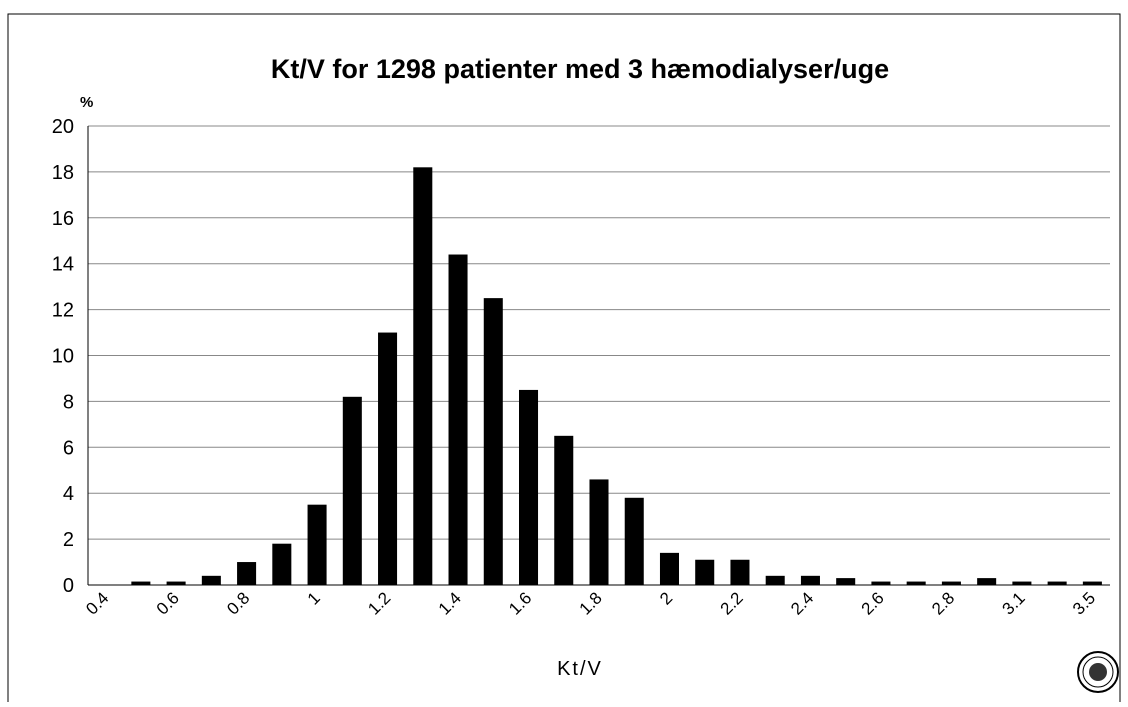 This screenshot has width=1128, height=707. What do you see at coordinates (97, 603) in the screenshot?
I see `x-tick-label: 0.4` at bounding box center [97, 603].